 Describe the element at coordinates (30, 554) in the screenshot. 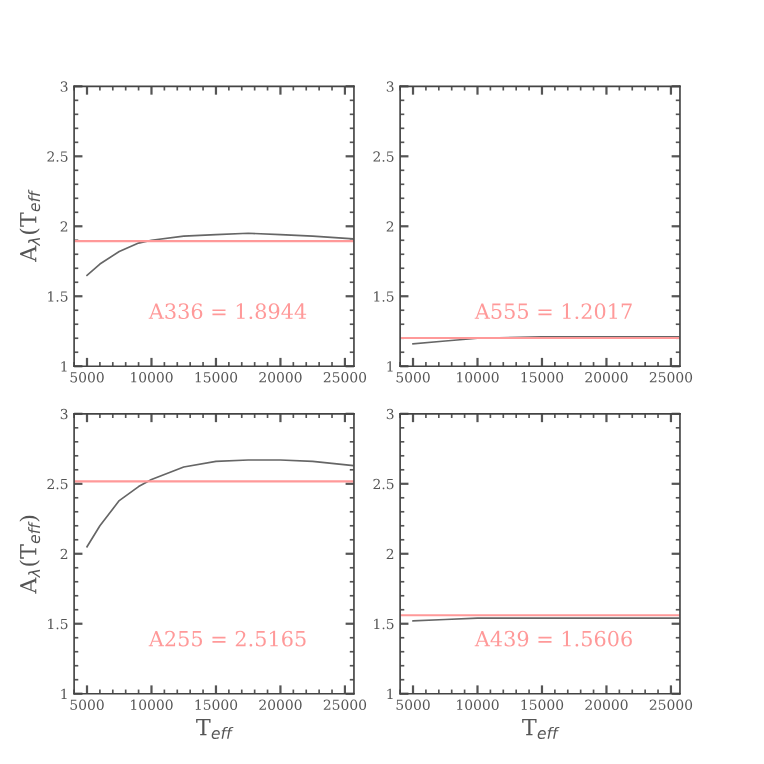

I see `y-axis-title: A$_{λ}$(T$_{eff}$)` at that location.